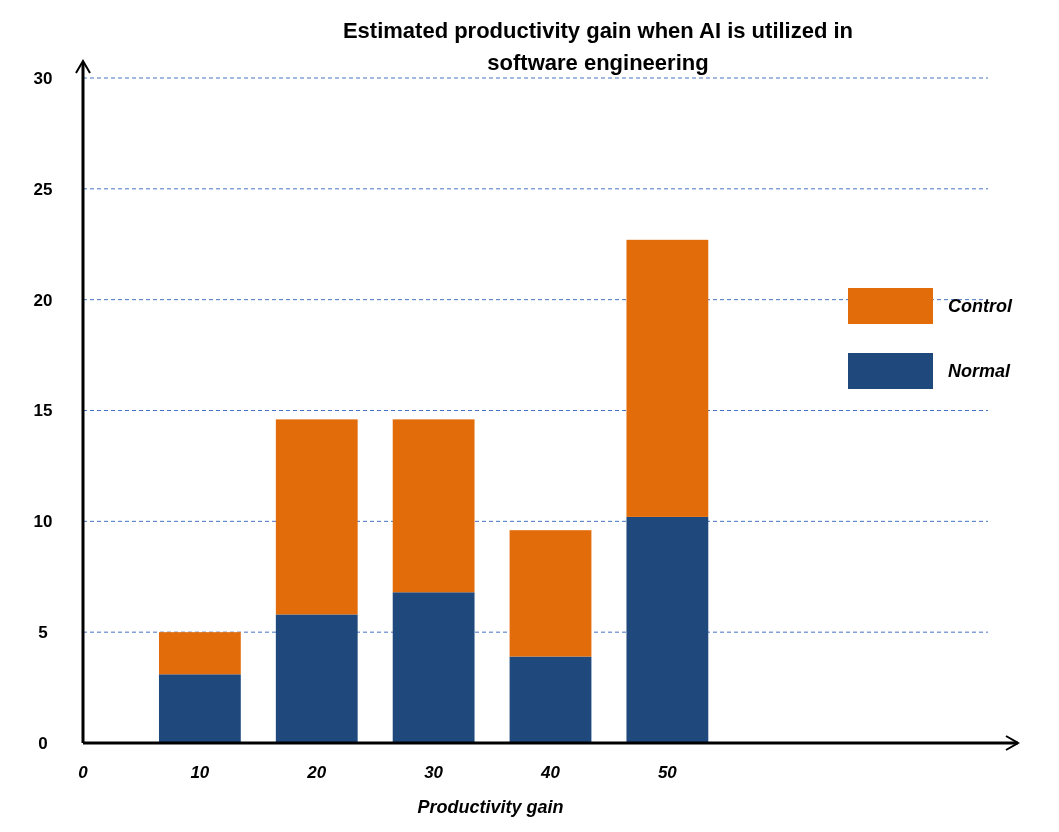 Image resolution: width=1059 pixels, height=832 pixels. I want to click on x-axis-title: Productivity gain, so click(490, 807).